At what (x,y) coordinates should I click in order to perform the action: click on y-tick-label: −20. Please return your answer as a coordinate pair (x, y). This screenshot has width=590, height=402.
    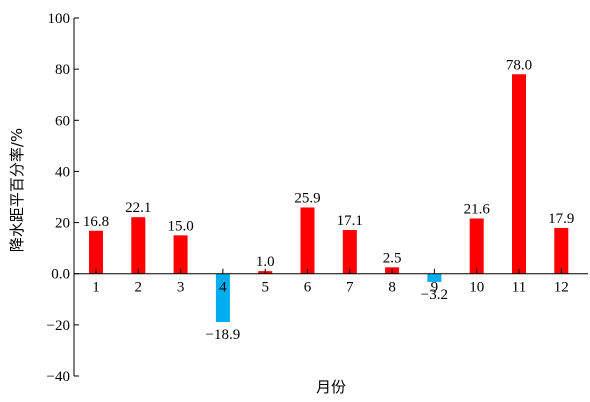
    Looking at the image, I should click on (58, 326).